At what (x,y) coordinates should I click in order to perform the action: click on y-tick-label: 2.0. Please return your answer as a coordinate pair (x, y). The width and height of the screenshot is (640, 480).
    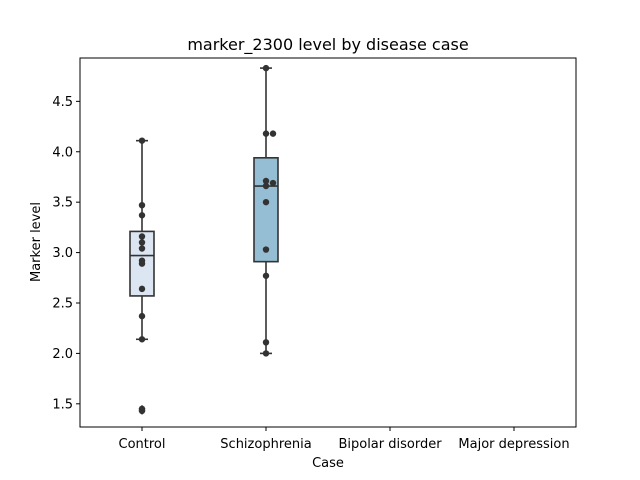
    Looking at the image, I should click on (62, 354).